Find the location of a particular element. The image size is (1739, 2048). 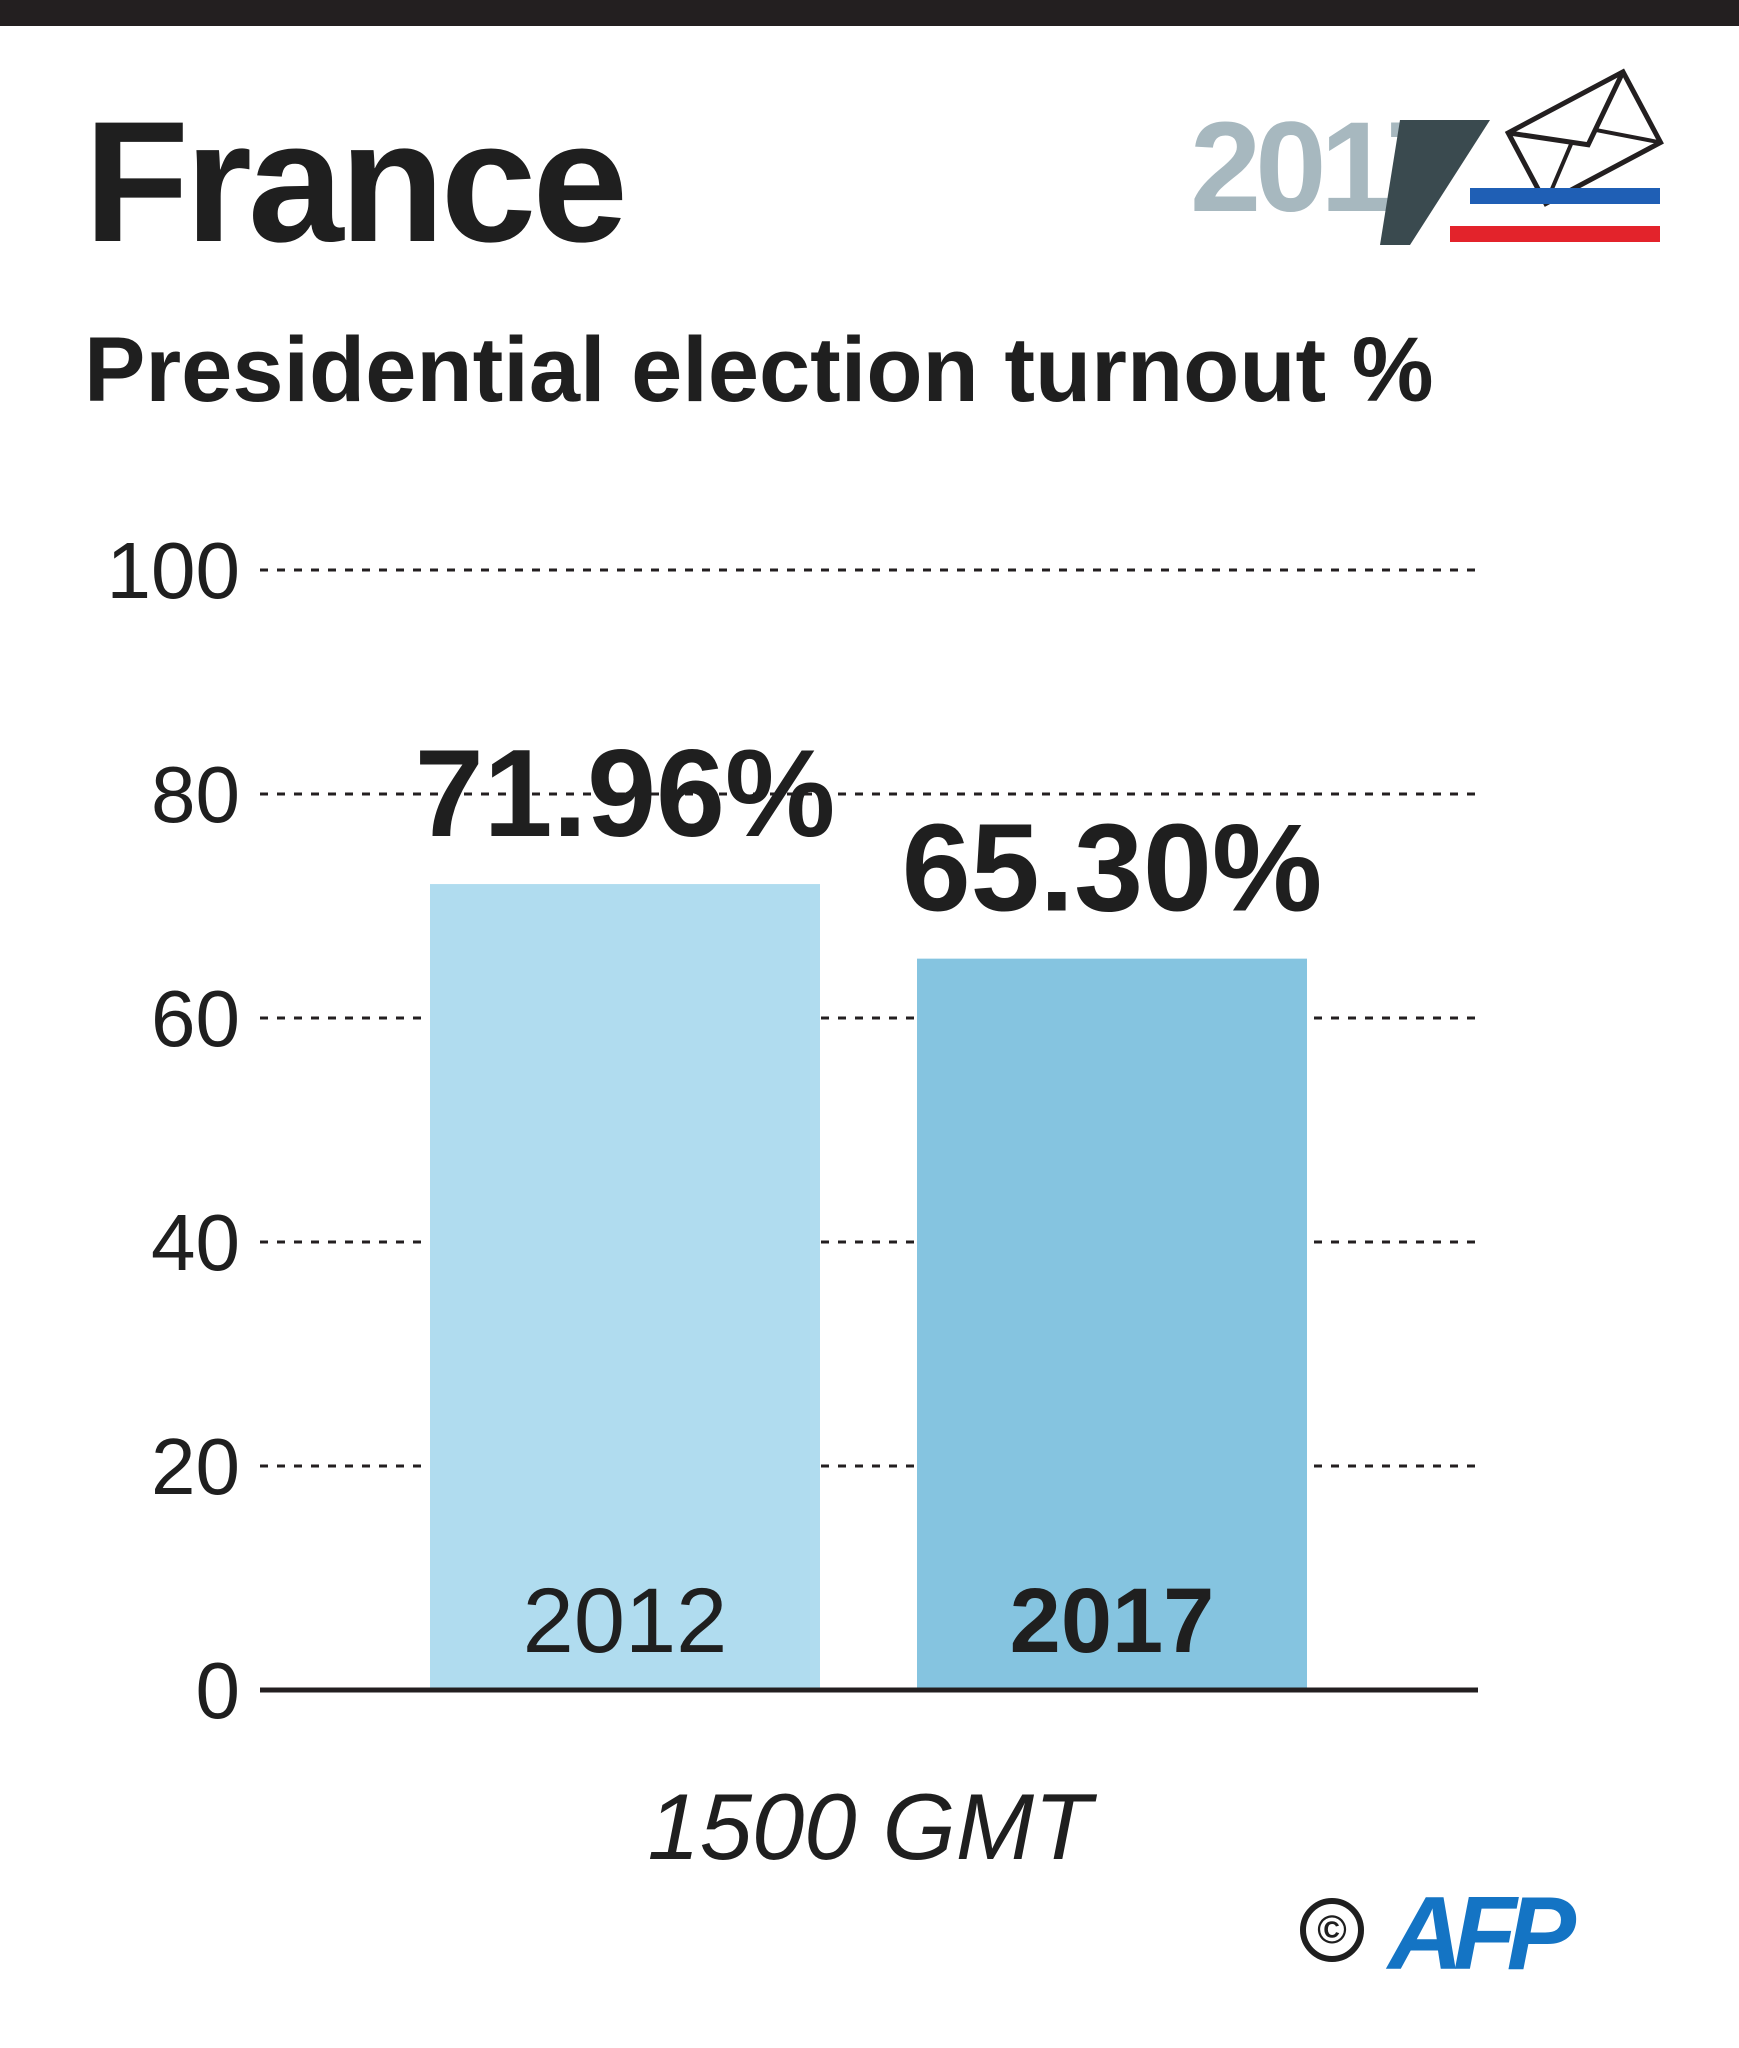

time-note: 1500 GMT is located at coordinates (869, 1826).